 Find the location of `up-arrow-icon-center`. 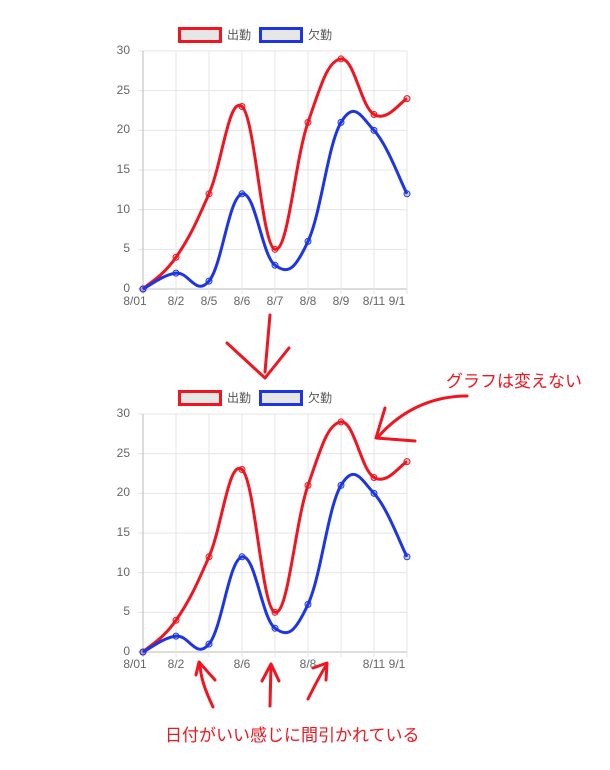

up-arrow-icon-center is located at coordinates (270, 685).